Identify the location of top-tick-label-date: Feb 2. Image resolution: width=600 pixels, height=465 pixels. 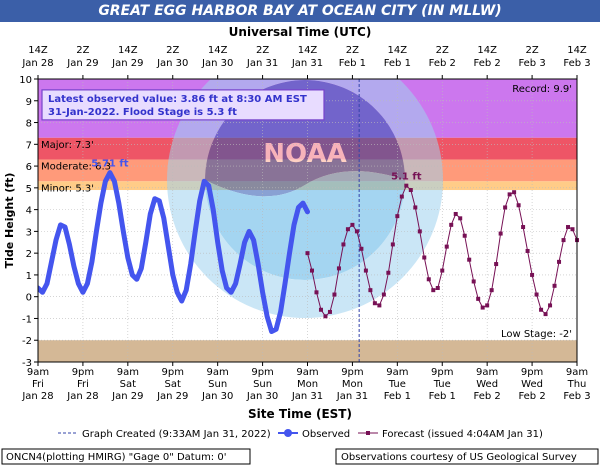
(487, 63).